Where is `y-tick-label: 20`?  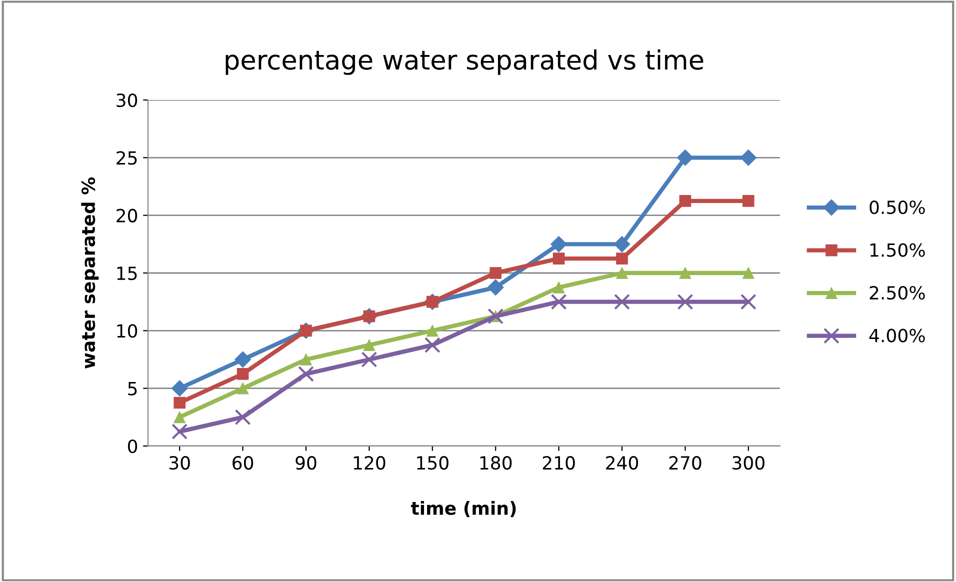 y-tick-label: 20 is located at coordinates (127, 215).